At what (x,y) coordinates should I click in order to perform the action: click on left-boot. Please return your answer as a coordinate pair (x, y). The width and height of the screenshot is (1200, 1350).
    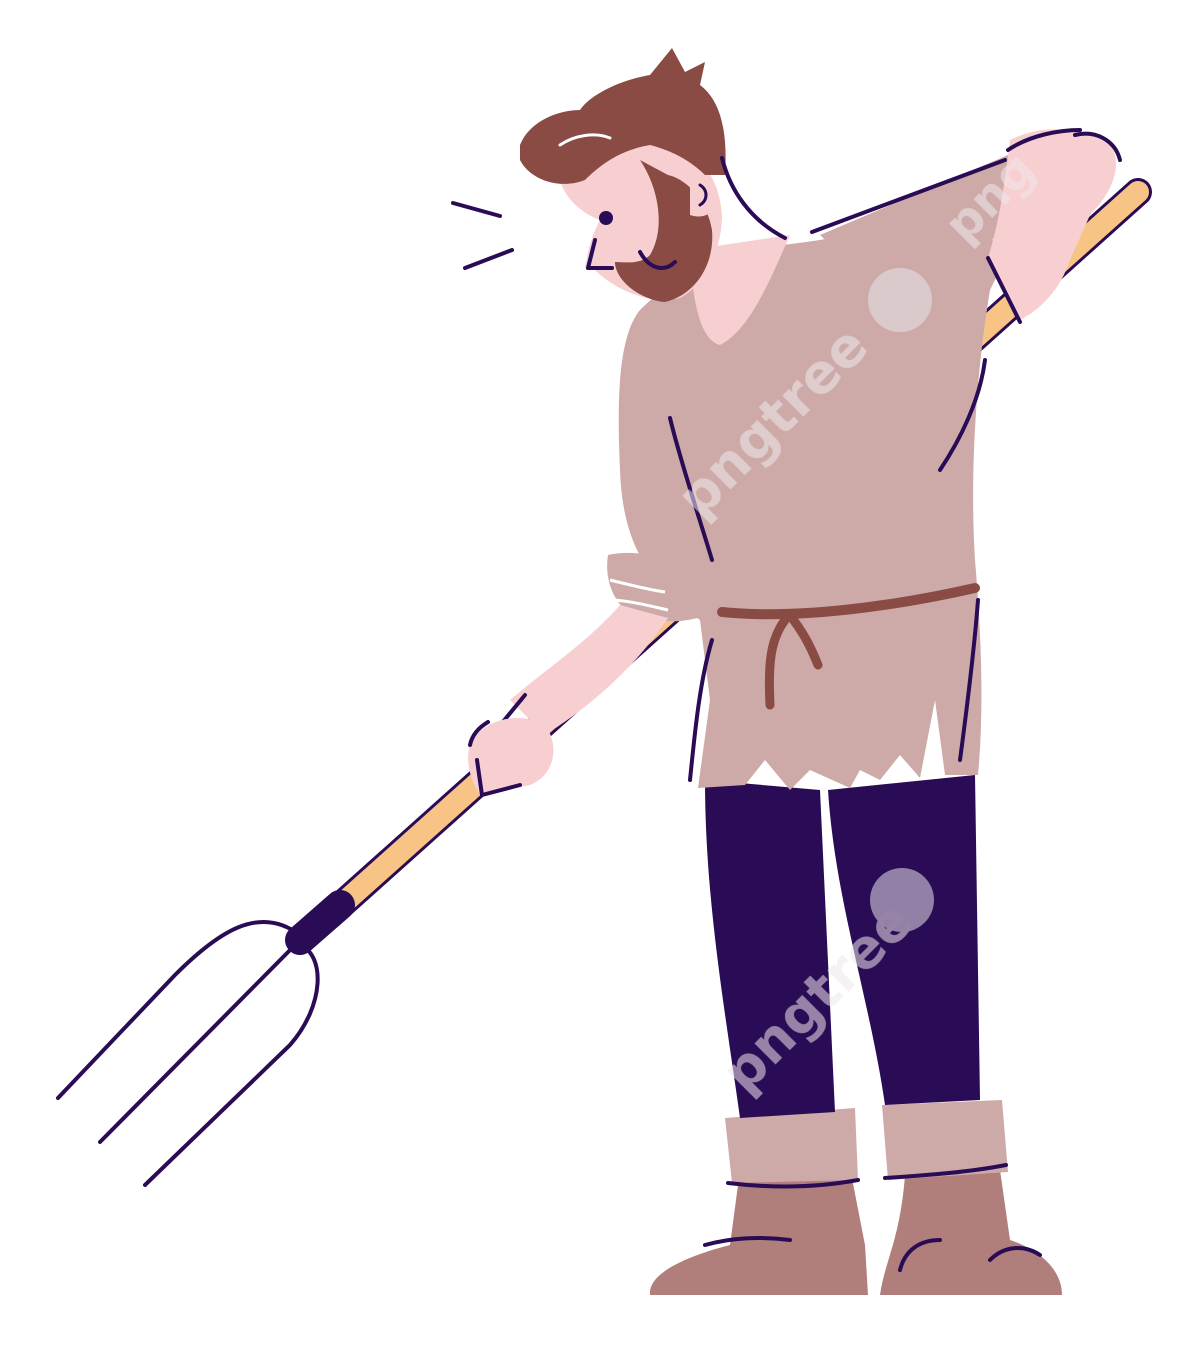
    Looking at the image, I should click on (758, 1201).